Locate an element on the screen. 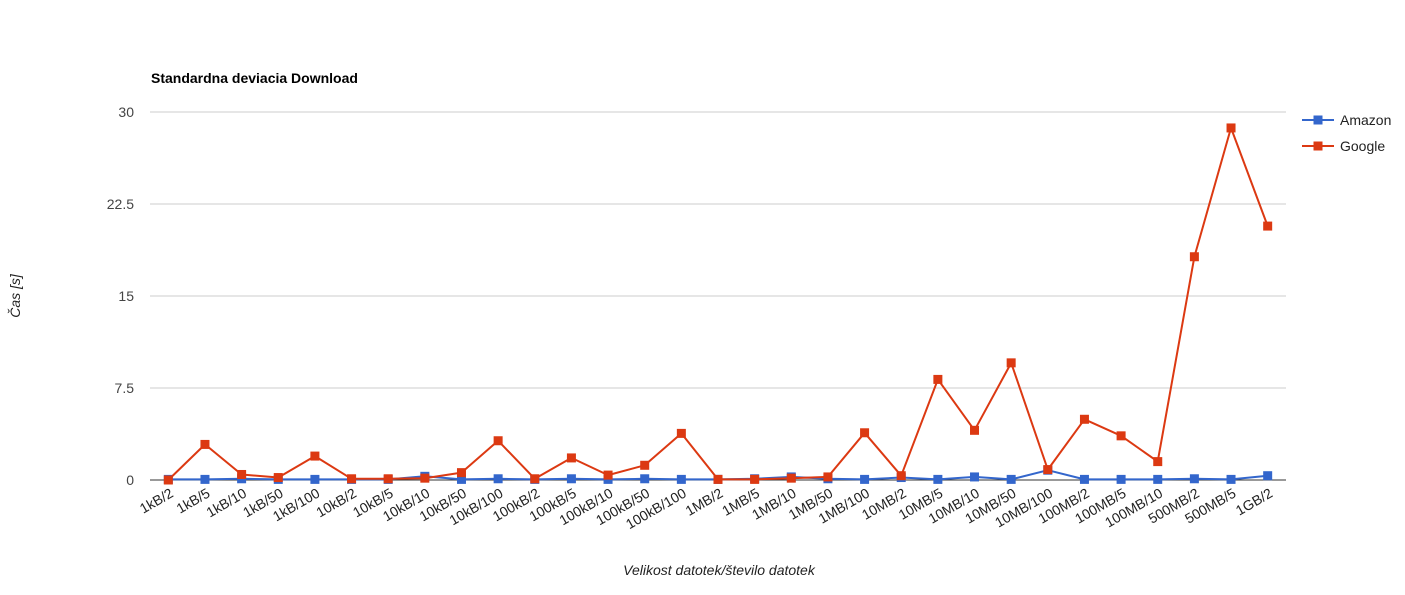 The image size is (1405, 595). x-tick-label: 10kB/2 is located at coordinates (336, 503).